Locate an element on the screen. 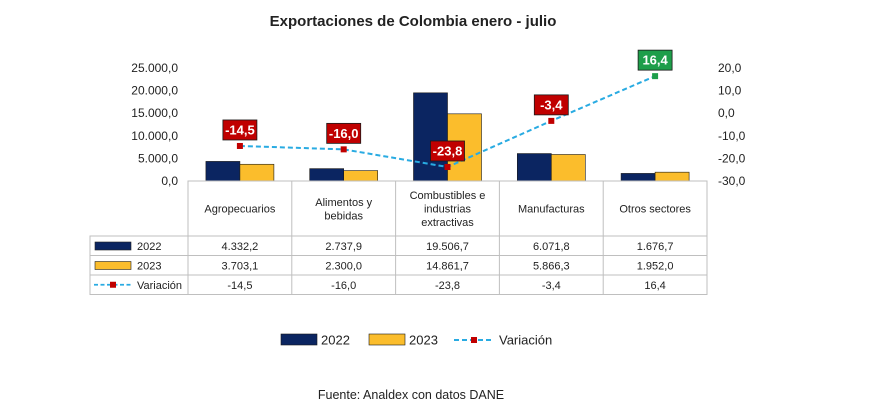  chart-title: Exportaciones de Colombia enero - julio is located at coordinates (413, 21).